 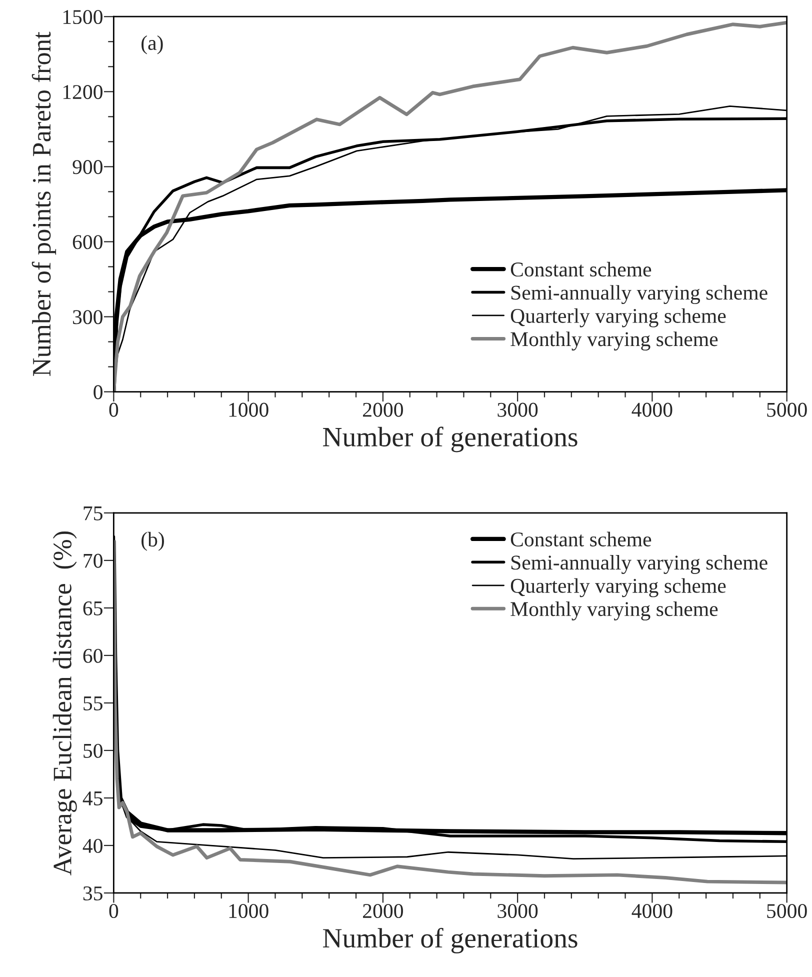 What do you see at coordinates (93, 561) in the screenshot?
I see `y-tick-label: 70` at bounding box center [93, 561].